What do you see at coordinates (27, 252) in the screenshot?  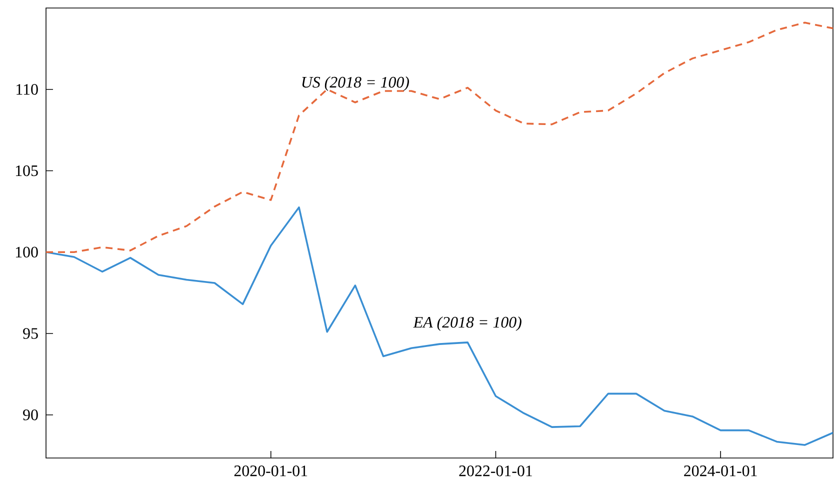 I see `y-tick-label: 100` at bounding box center [27, 252].